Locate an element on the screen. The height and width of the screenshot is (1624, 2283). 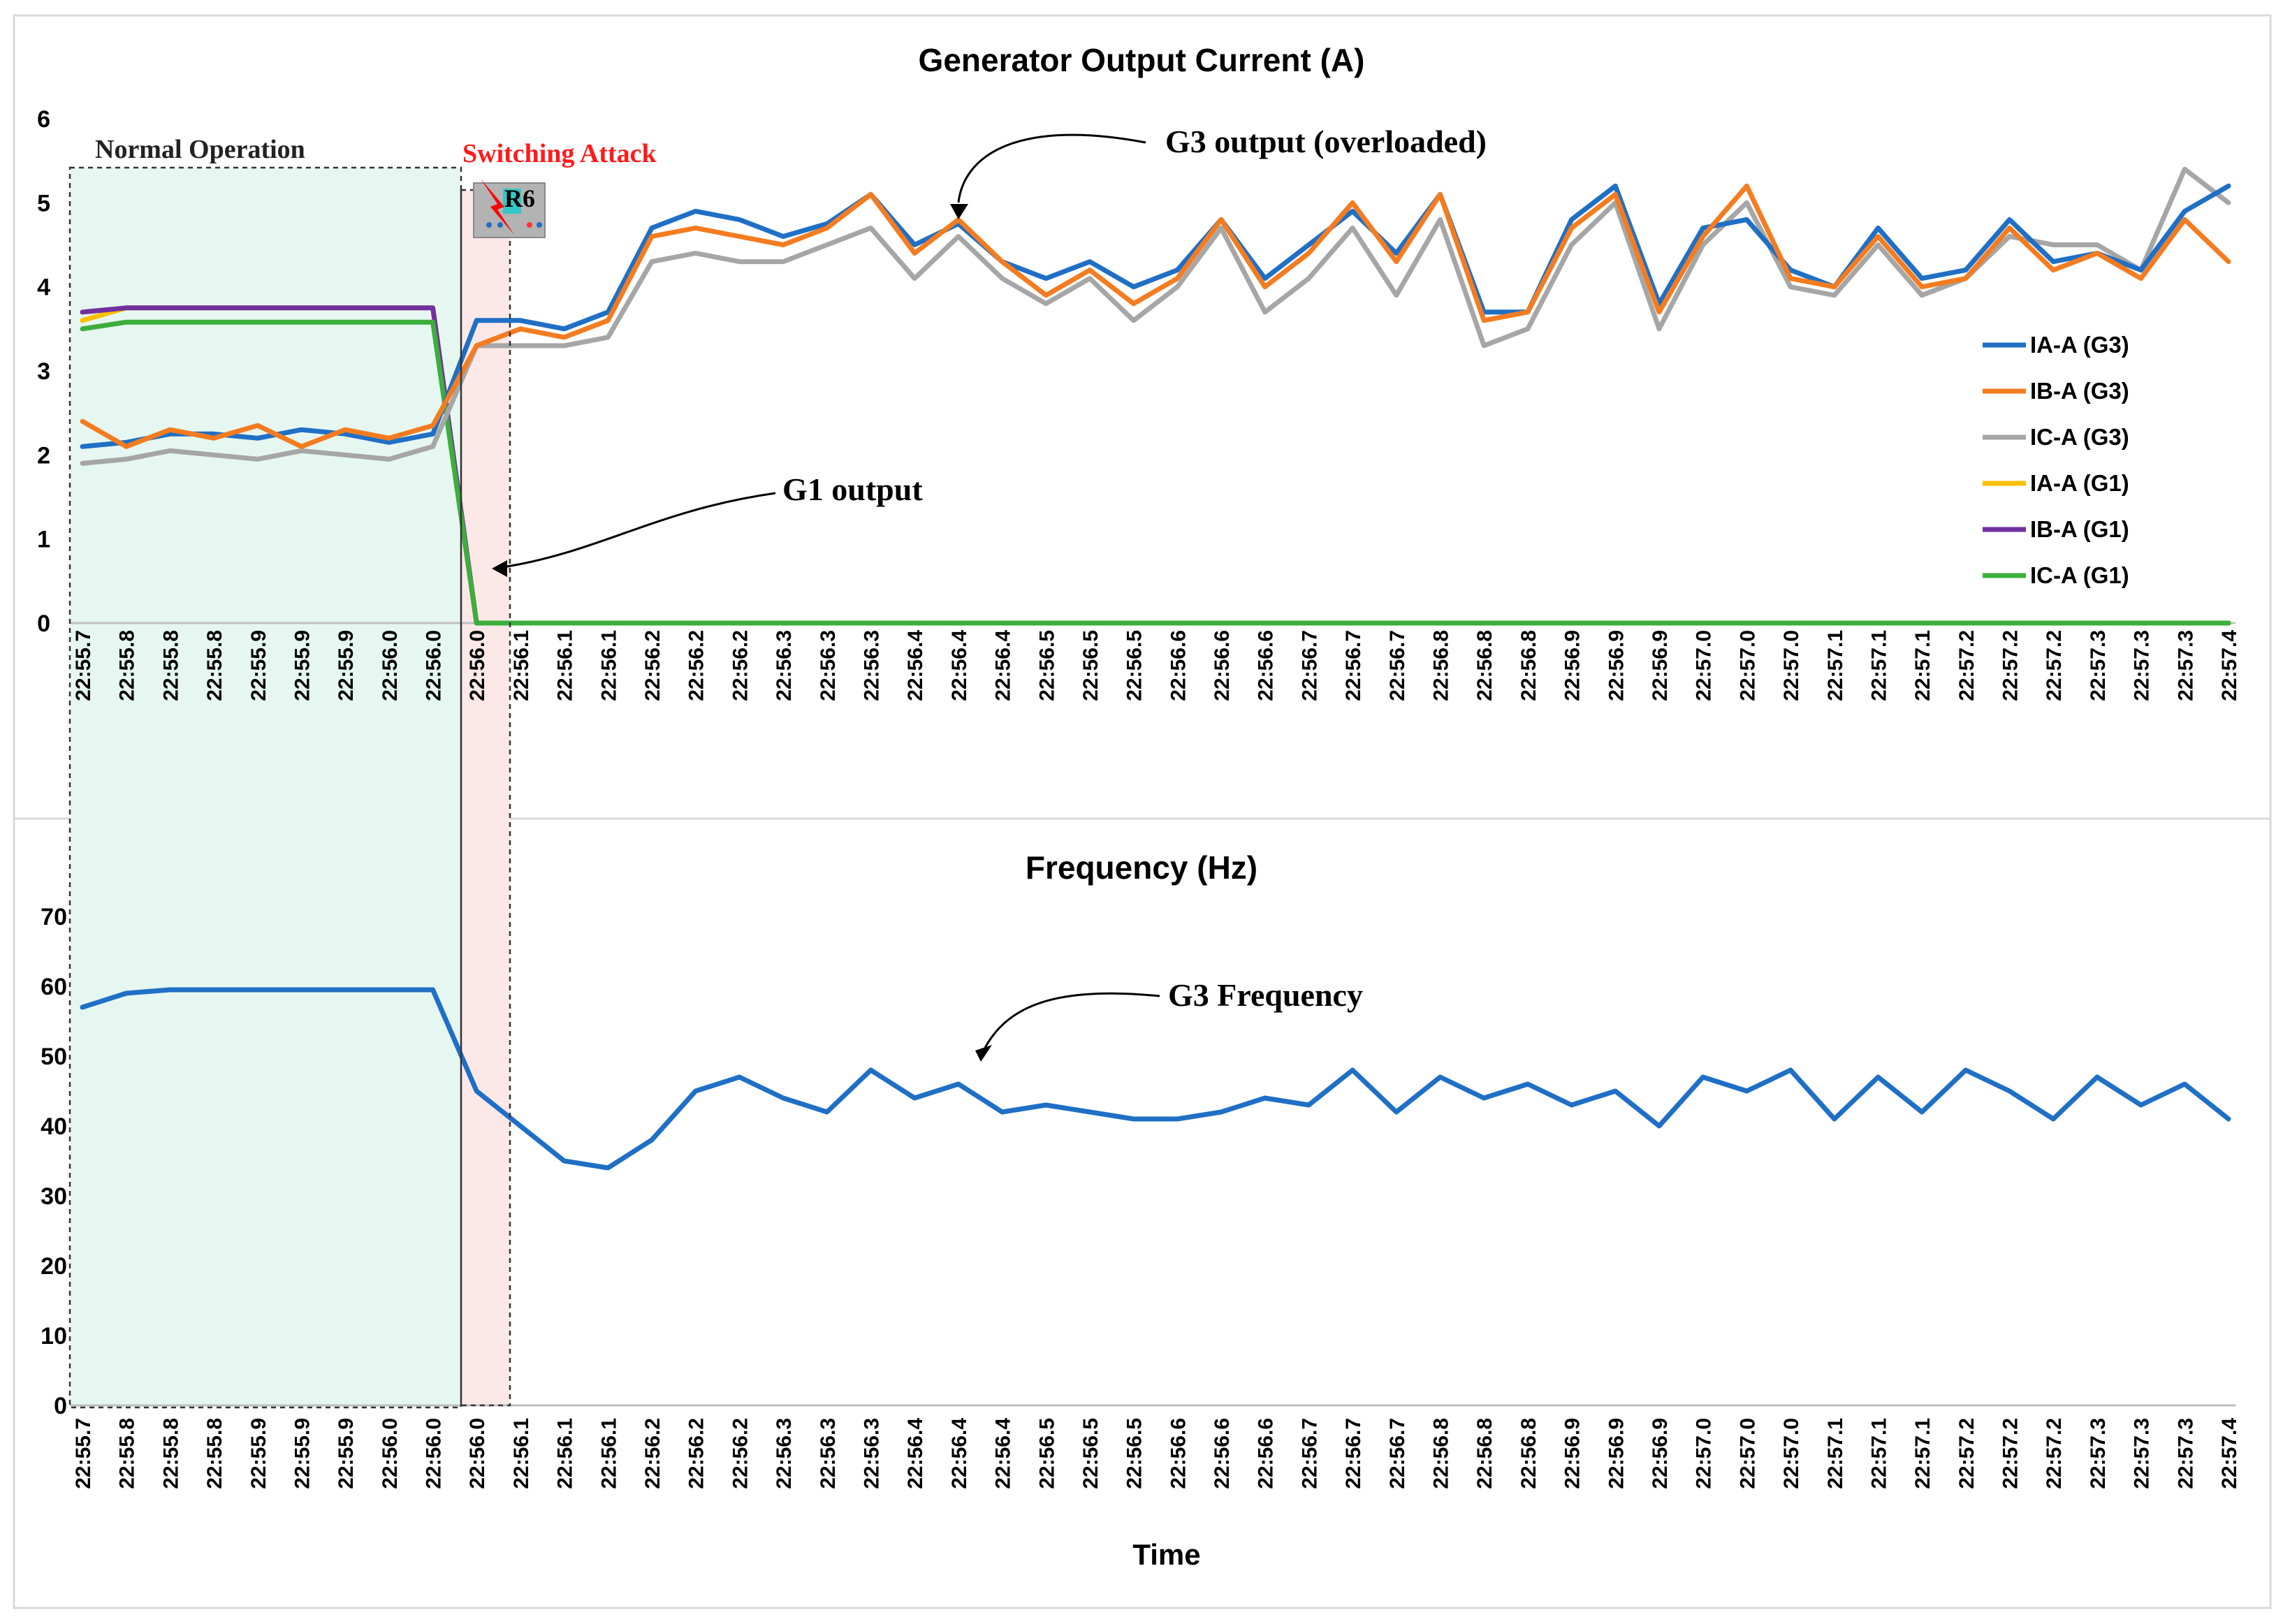
x-tick-label: 22:57.1 is located at coordinates (1923, 665).